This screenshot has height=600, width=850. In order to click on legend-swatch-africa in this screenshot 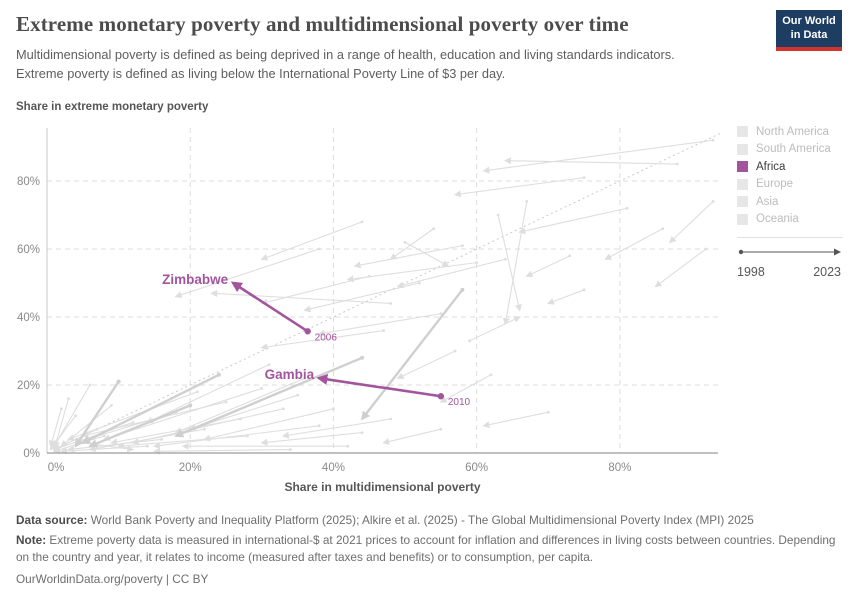, I will do `click(742, 167)`.